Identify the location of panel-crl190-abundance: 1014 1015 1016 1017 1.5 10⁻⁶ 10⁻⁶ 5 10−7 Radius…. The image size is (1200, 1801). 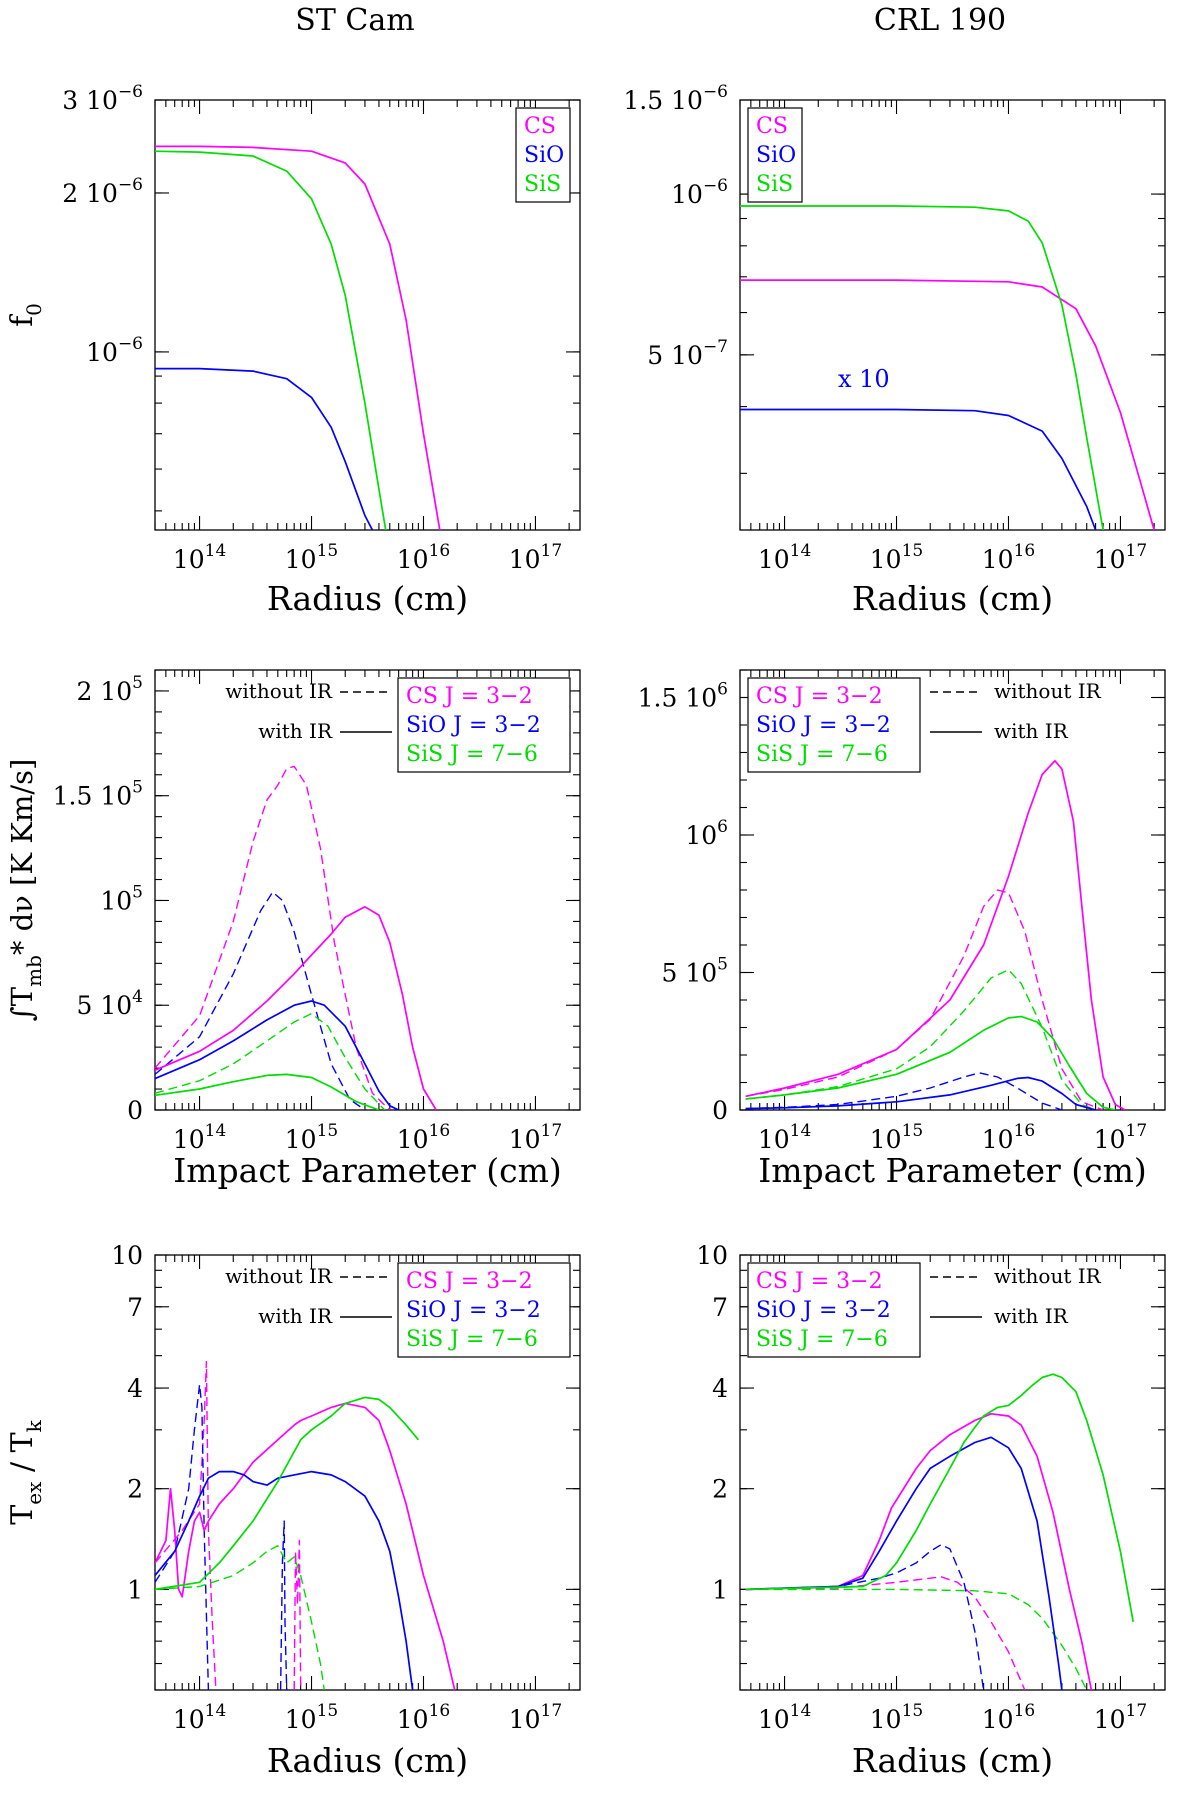
(894, 350).